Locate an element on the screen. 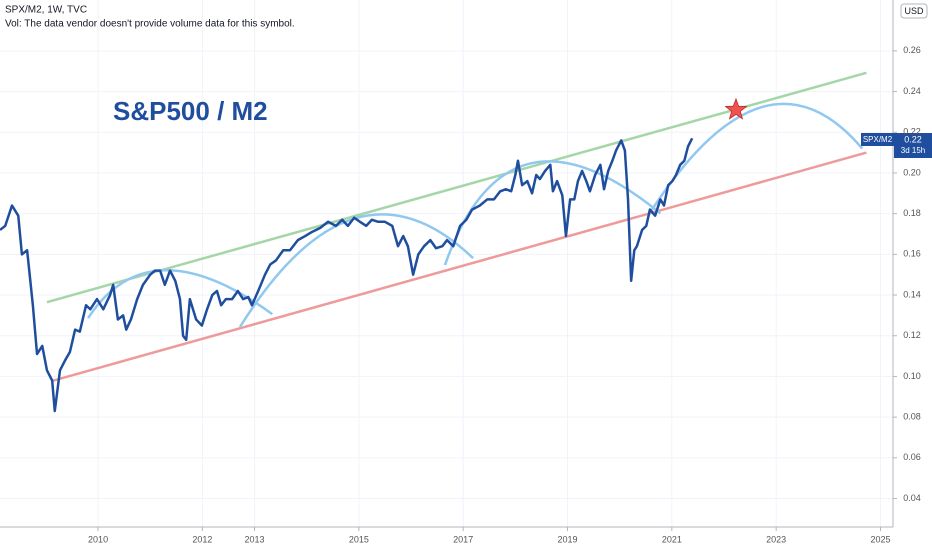 Image resolution: width=932 pixels, height=550 pixels. price-tag-value: 0.22 is located at coordinates (913, 139).